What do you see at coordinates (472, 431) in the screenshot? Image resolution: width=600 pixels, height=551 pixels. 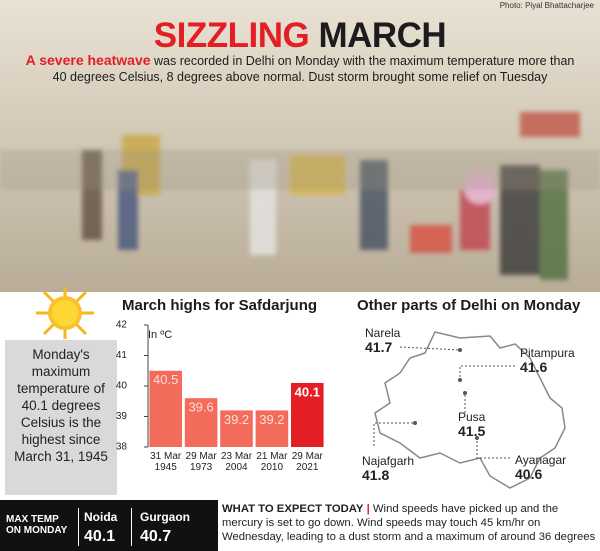 I see `place-temp: 41.5` at bounding box center [472, 431].